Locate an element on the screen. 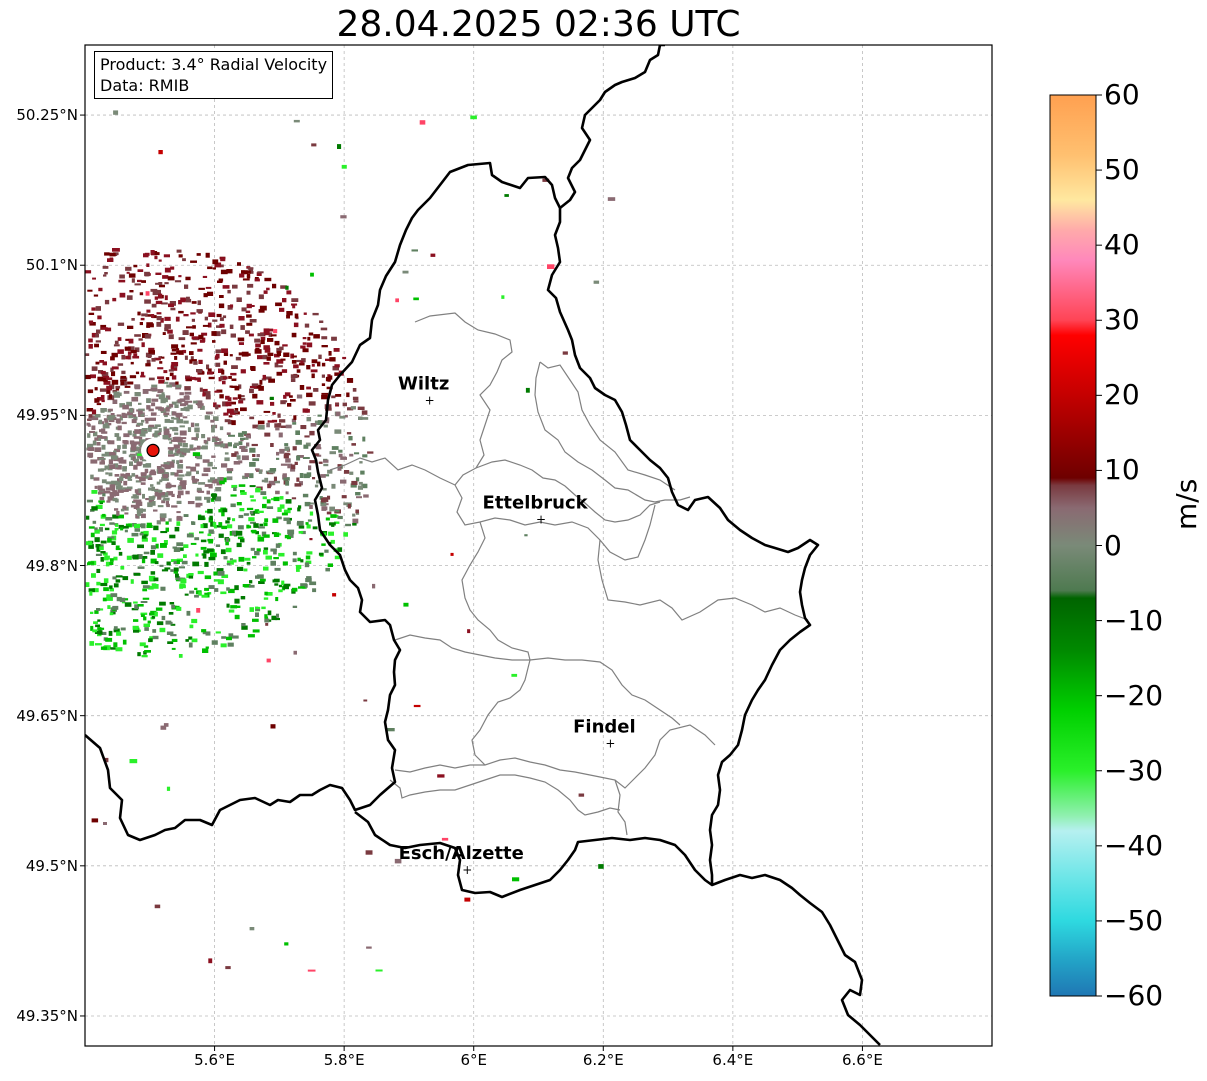  city-marker: + is located at coordinates (541, 519).